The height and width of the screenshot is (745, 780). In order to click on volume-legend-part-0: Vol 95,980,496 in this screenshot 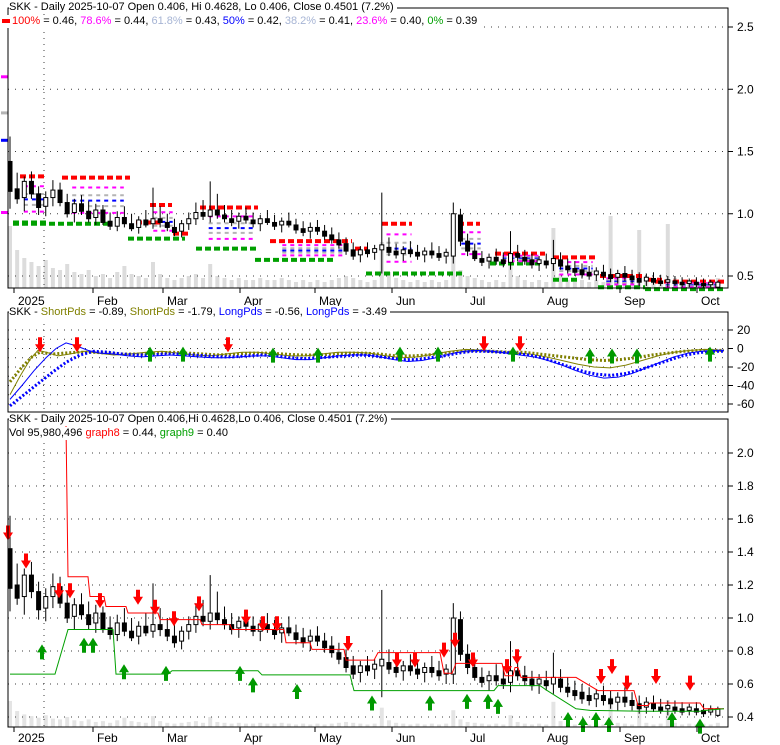, I will do `click(47, 433)`.